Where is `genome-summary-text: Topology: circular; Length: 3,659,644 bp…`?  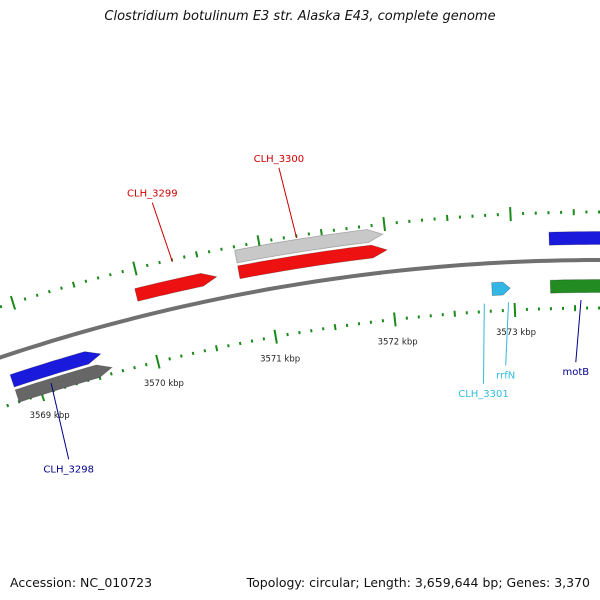 genome-summary-text: Topology: circular; Length: 3,659,644 bp… is located at coordinates (418, 582).